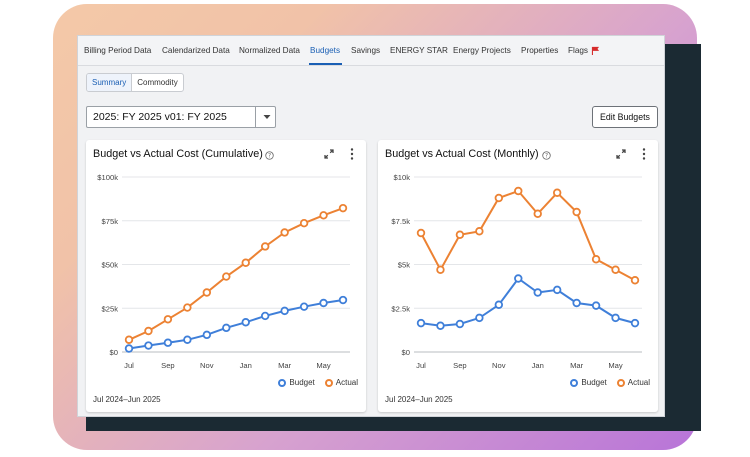  What do you see at coordinates (269, 50) in the screenshot?
I see `tab-normalized-data: Normalized Data` at bounding box center [269, 50].